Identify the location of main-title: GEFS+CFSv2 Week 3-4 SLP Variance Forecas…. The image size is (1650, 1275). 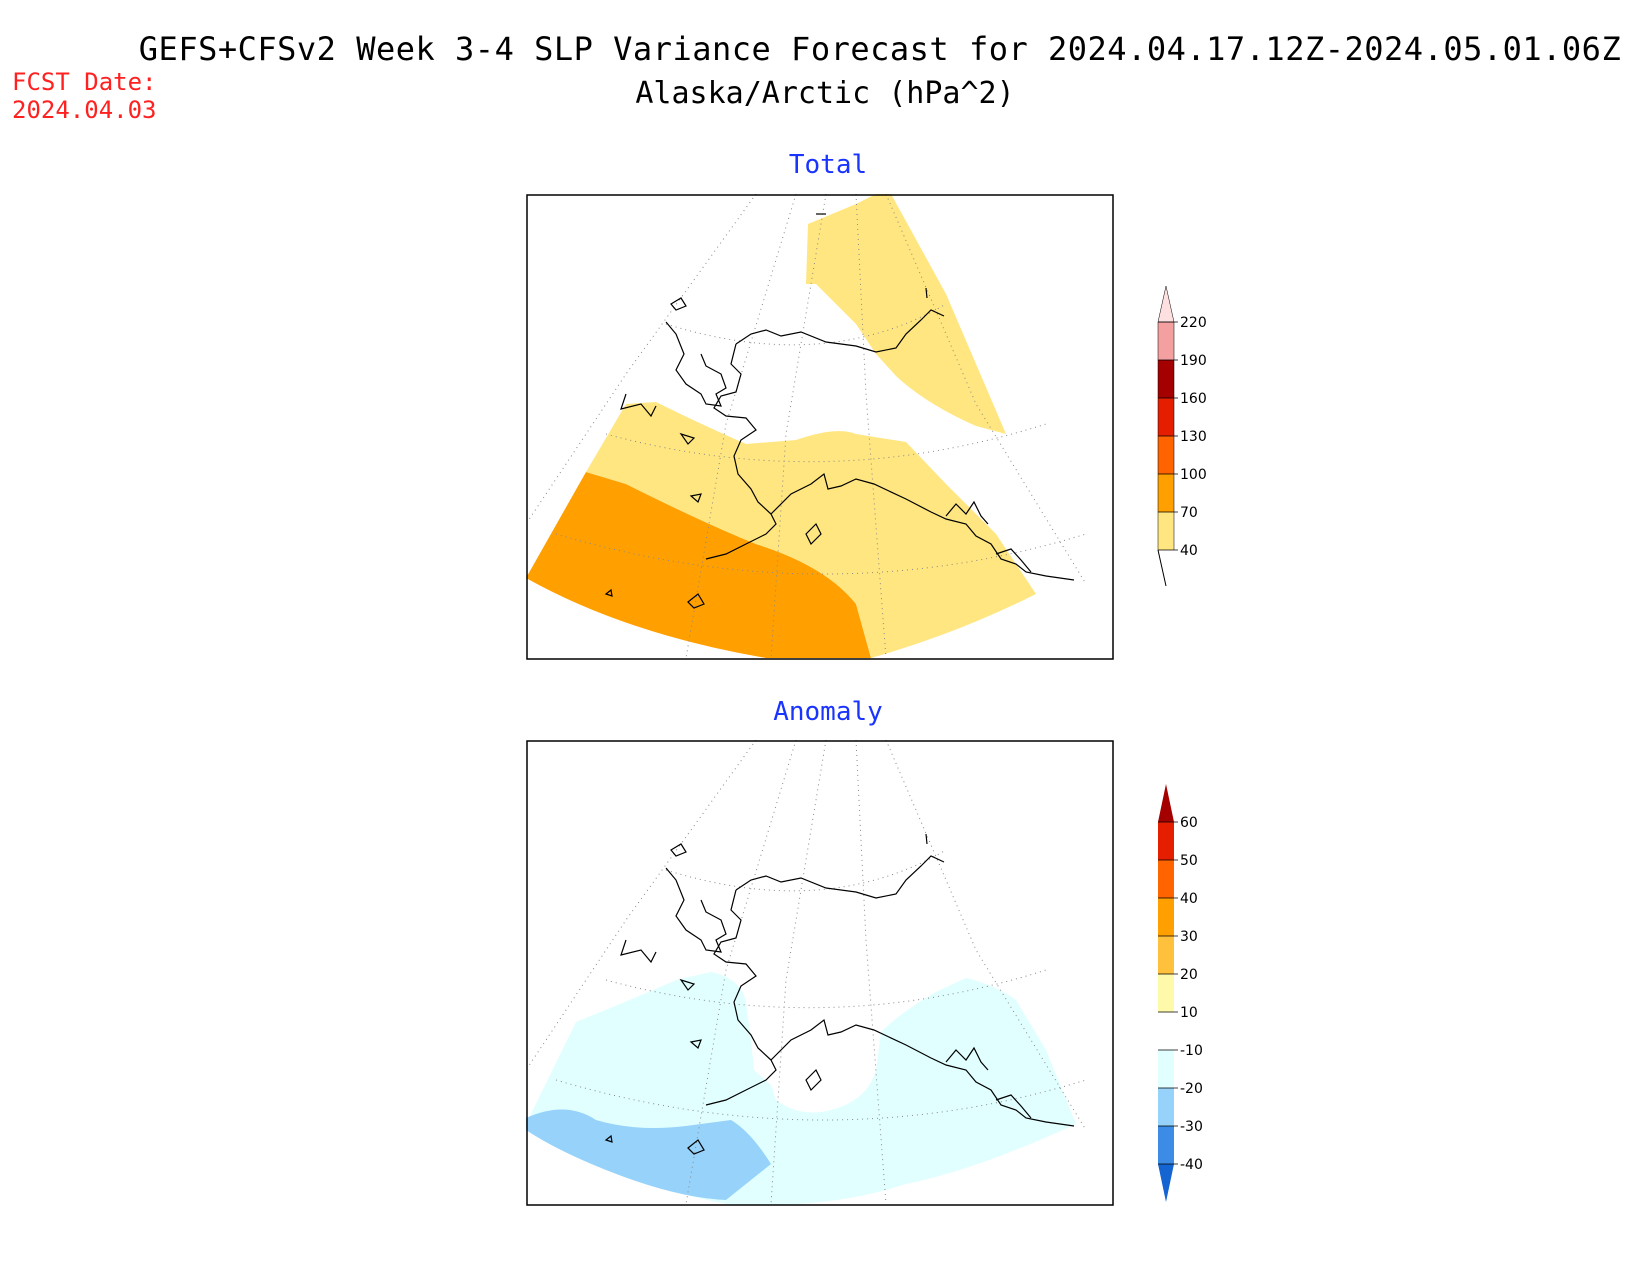
(880, 49).